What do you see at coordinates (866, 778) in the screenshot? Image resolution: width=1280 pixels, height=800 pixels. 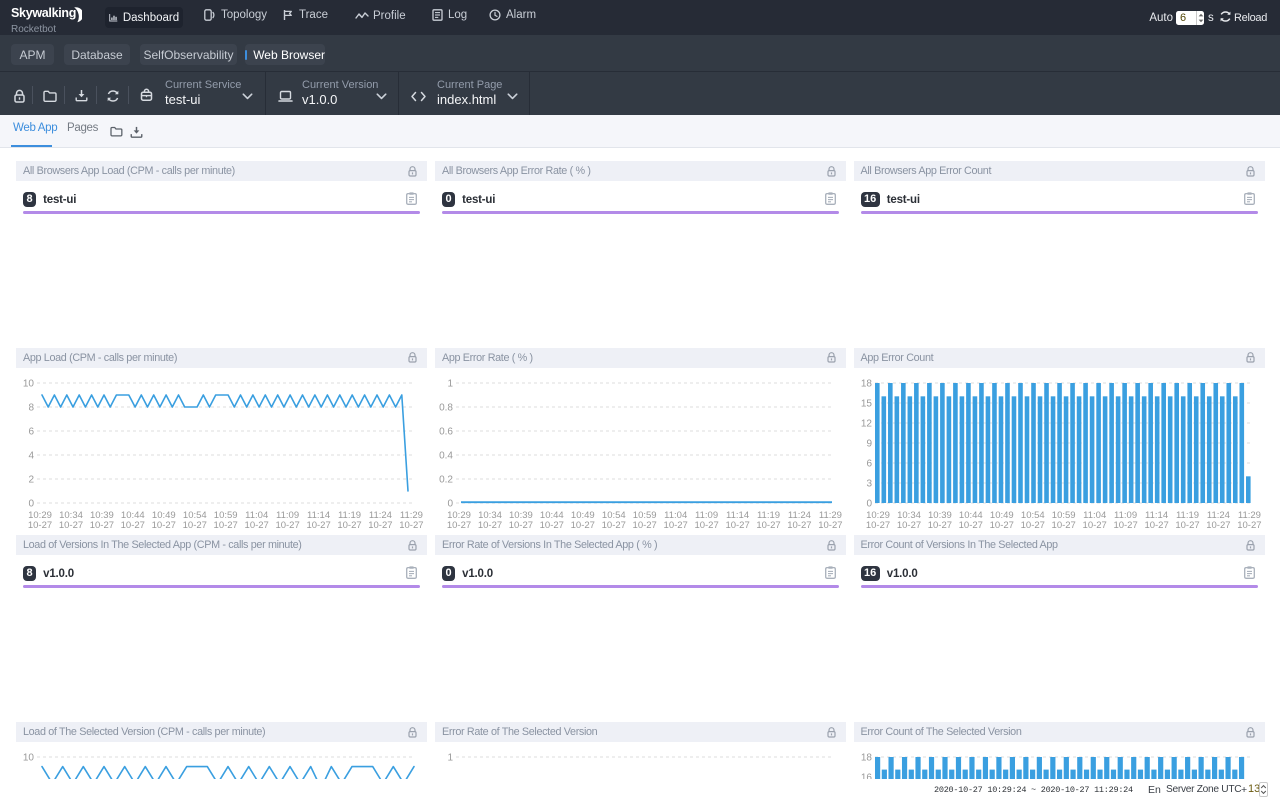 I see `svg-text: 16` at bounding box center [866, 778].